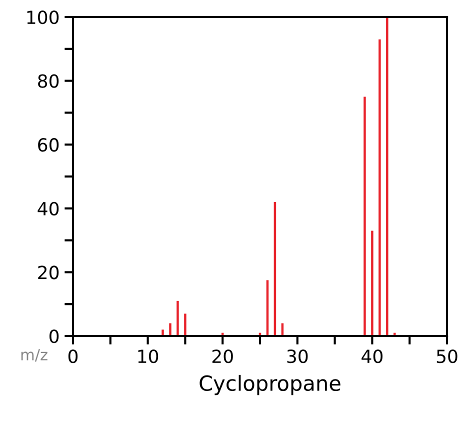  What do you see at coordinates (270, 385) in the screenshot?
I see `text: Cyclopropane` at bounding box center [270, 385].